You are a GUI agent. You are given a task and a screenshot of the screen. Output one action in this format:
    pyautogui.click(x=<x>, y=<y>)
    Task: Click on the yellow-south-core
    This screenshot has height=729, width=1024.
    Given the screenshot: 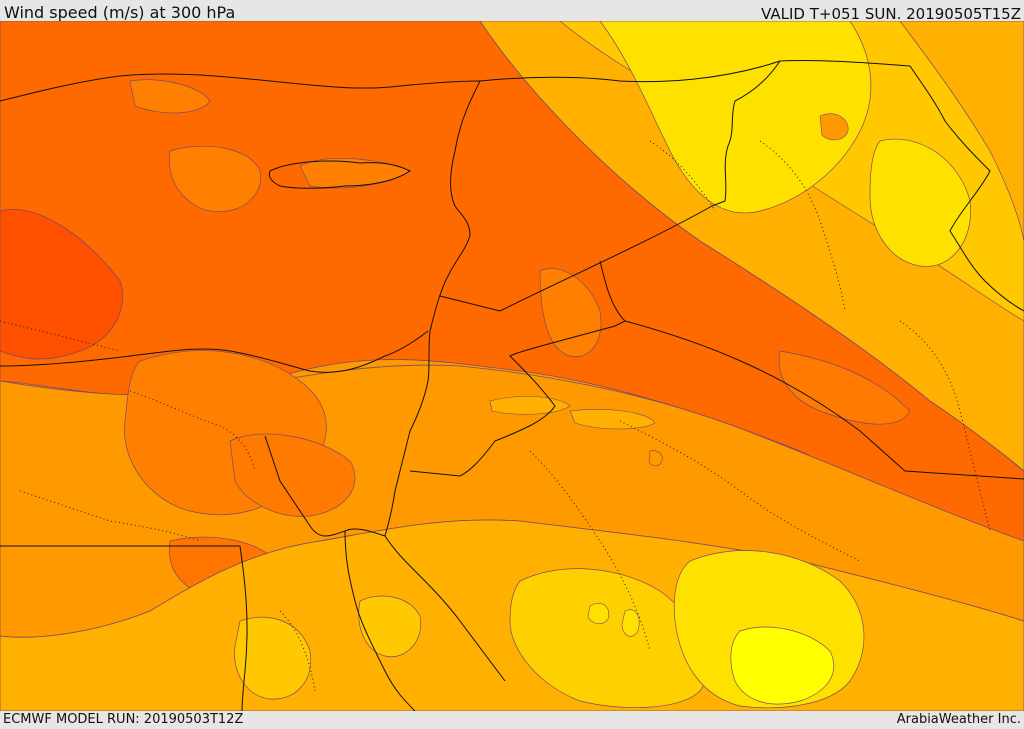 What is the action you would take?
    pyautogui.click(x=782, y=665)
    